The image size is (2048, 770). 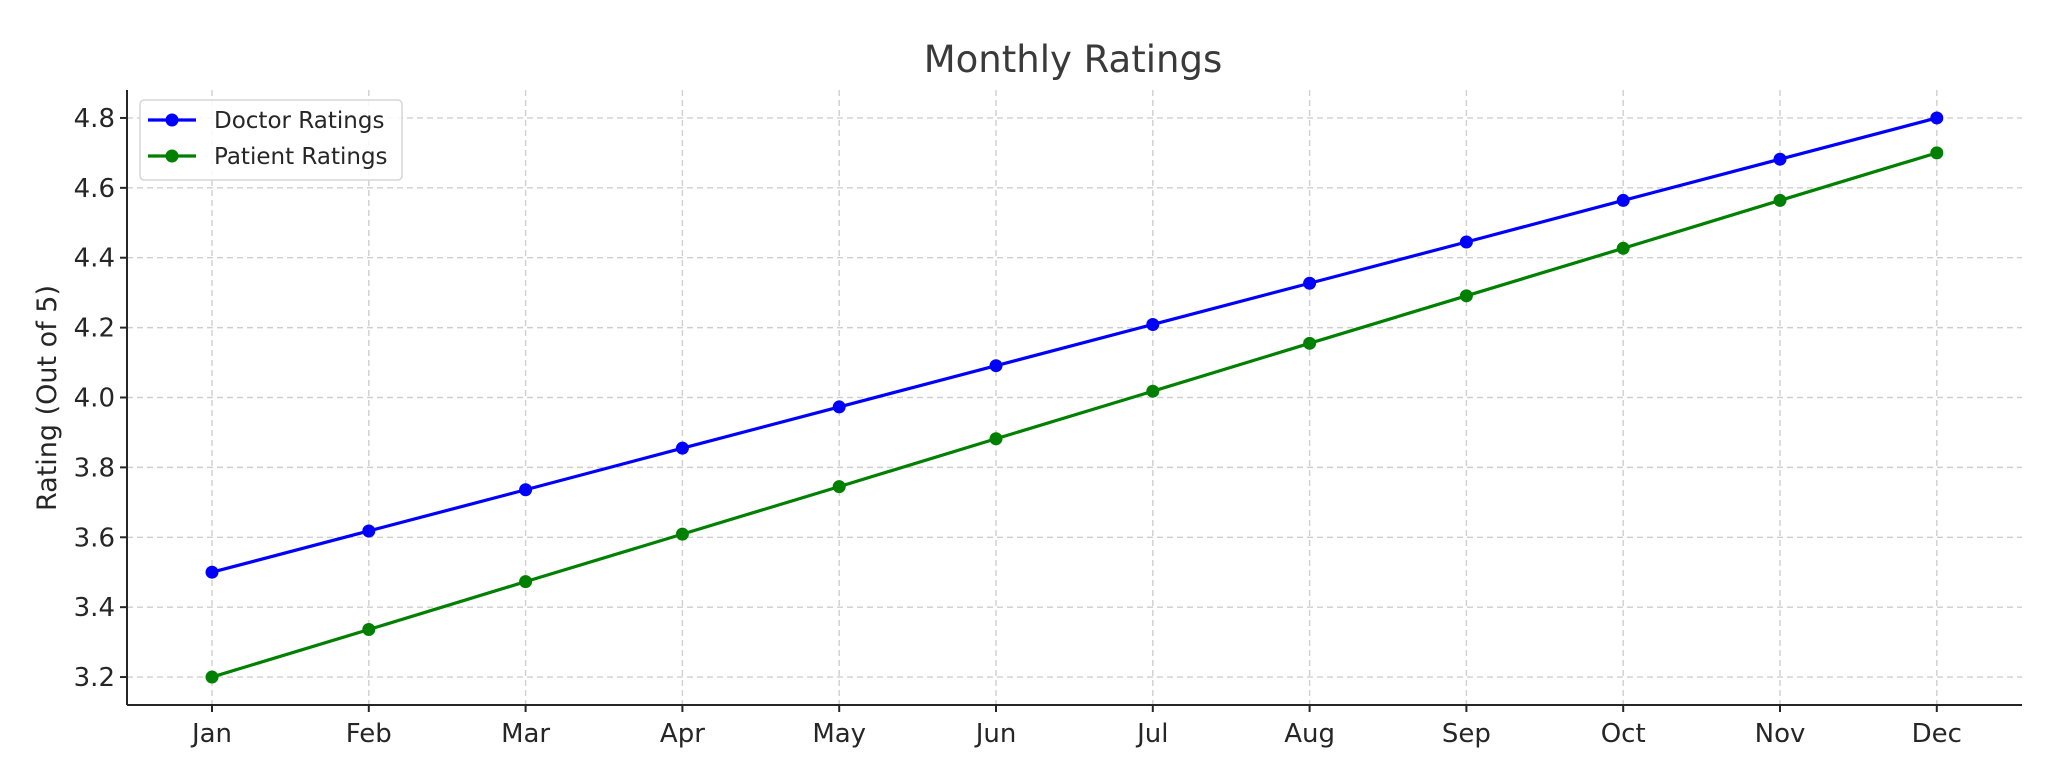 I want to click on x-tick-label-may: May, so click(x=839, y=734).